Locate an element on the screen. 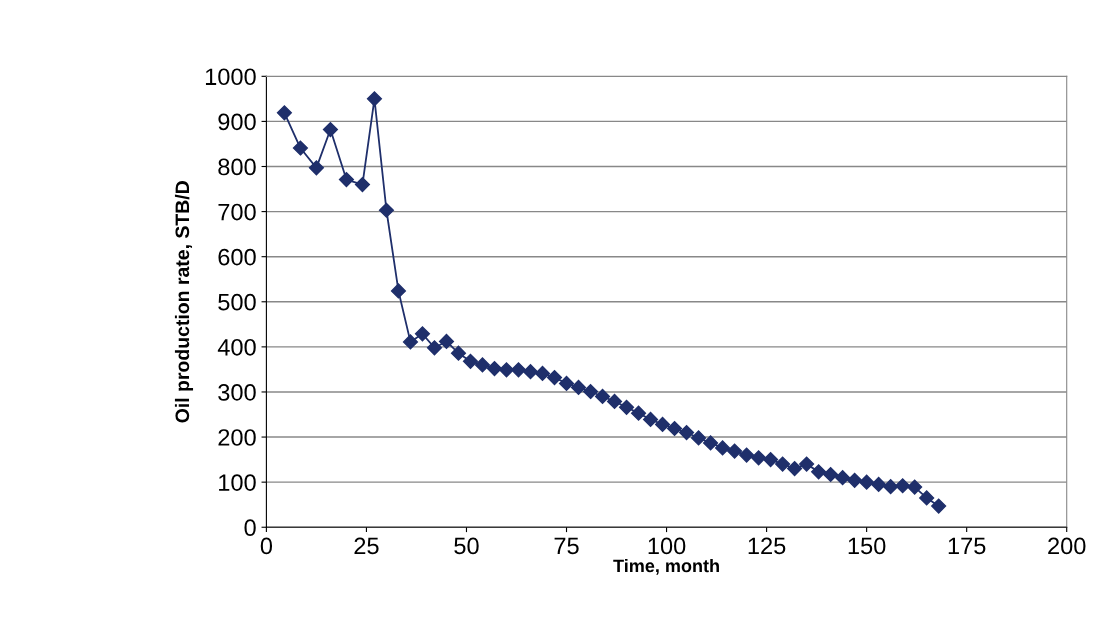 The image size is (1110, 636). y-tick-label: 0 is located at coordinates (250, 528).